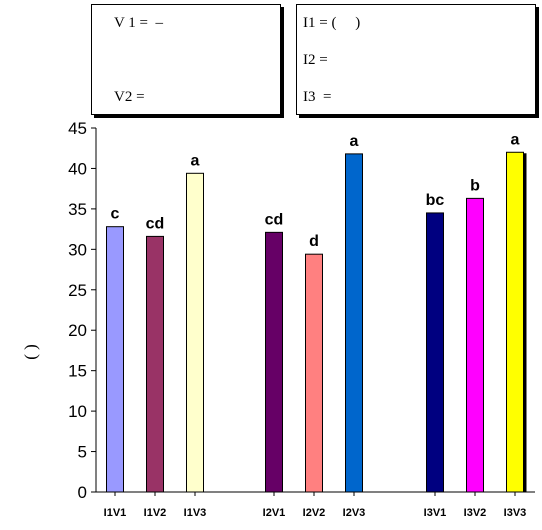 The width and height of the screenshot is (542, 530). Describe the element at coordinates (77, 249) in the screenshot. I see `y-tick-label: 30` at that location.